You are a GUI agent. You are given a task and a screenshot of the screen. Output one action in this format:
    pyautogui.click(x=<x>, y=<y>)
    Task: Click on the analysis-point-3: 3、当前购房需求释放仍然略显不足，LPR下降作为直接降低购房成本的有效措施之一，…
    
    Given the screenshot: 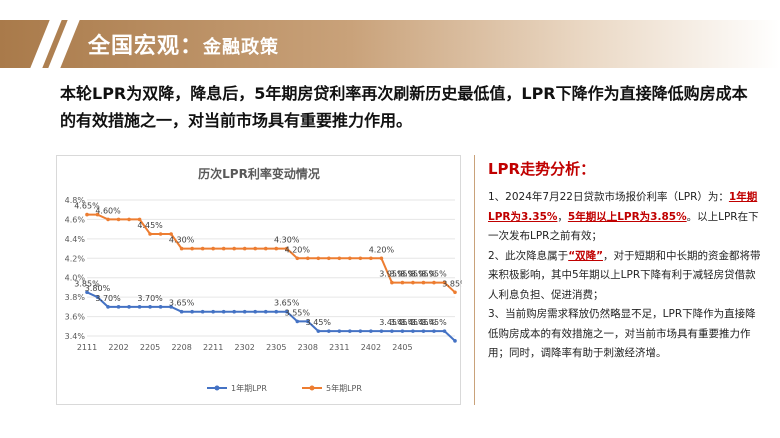 What is the action you would take?
    pyautogui.click(x=622, y=333)
    